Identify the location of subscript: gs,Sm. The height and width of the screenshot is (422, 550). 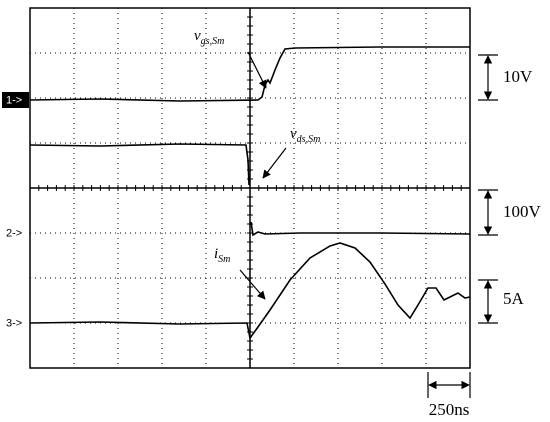
(213, 41).